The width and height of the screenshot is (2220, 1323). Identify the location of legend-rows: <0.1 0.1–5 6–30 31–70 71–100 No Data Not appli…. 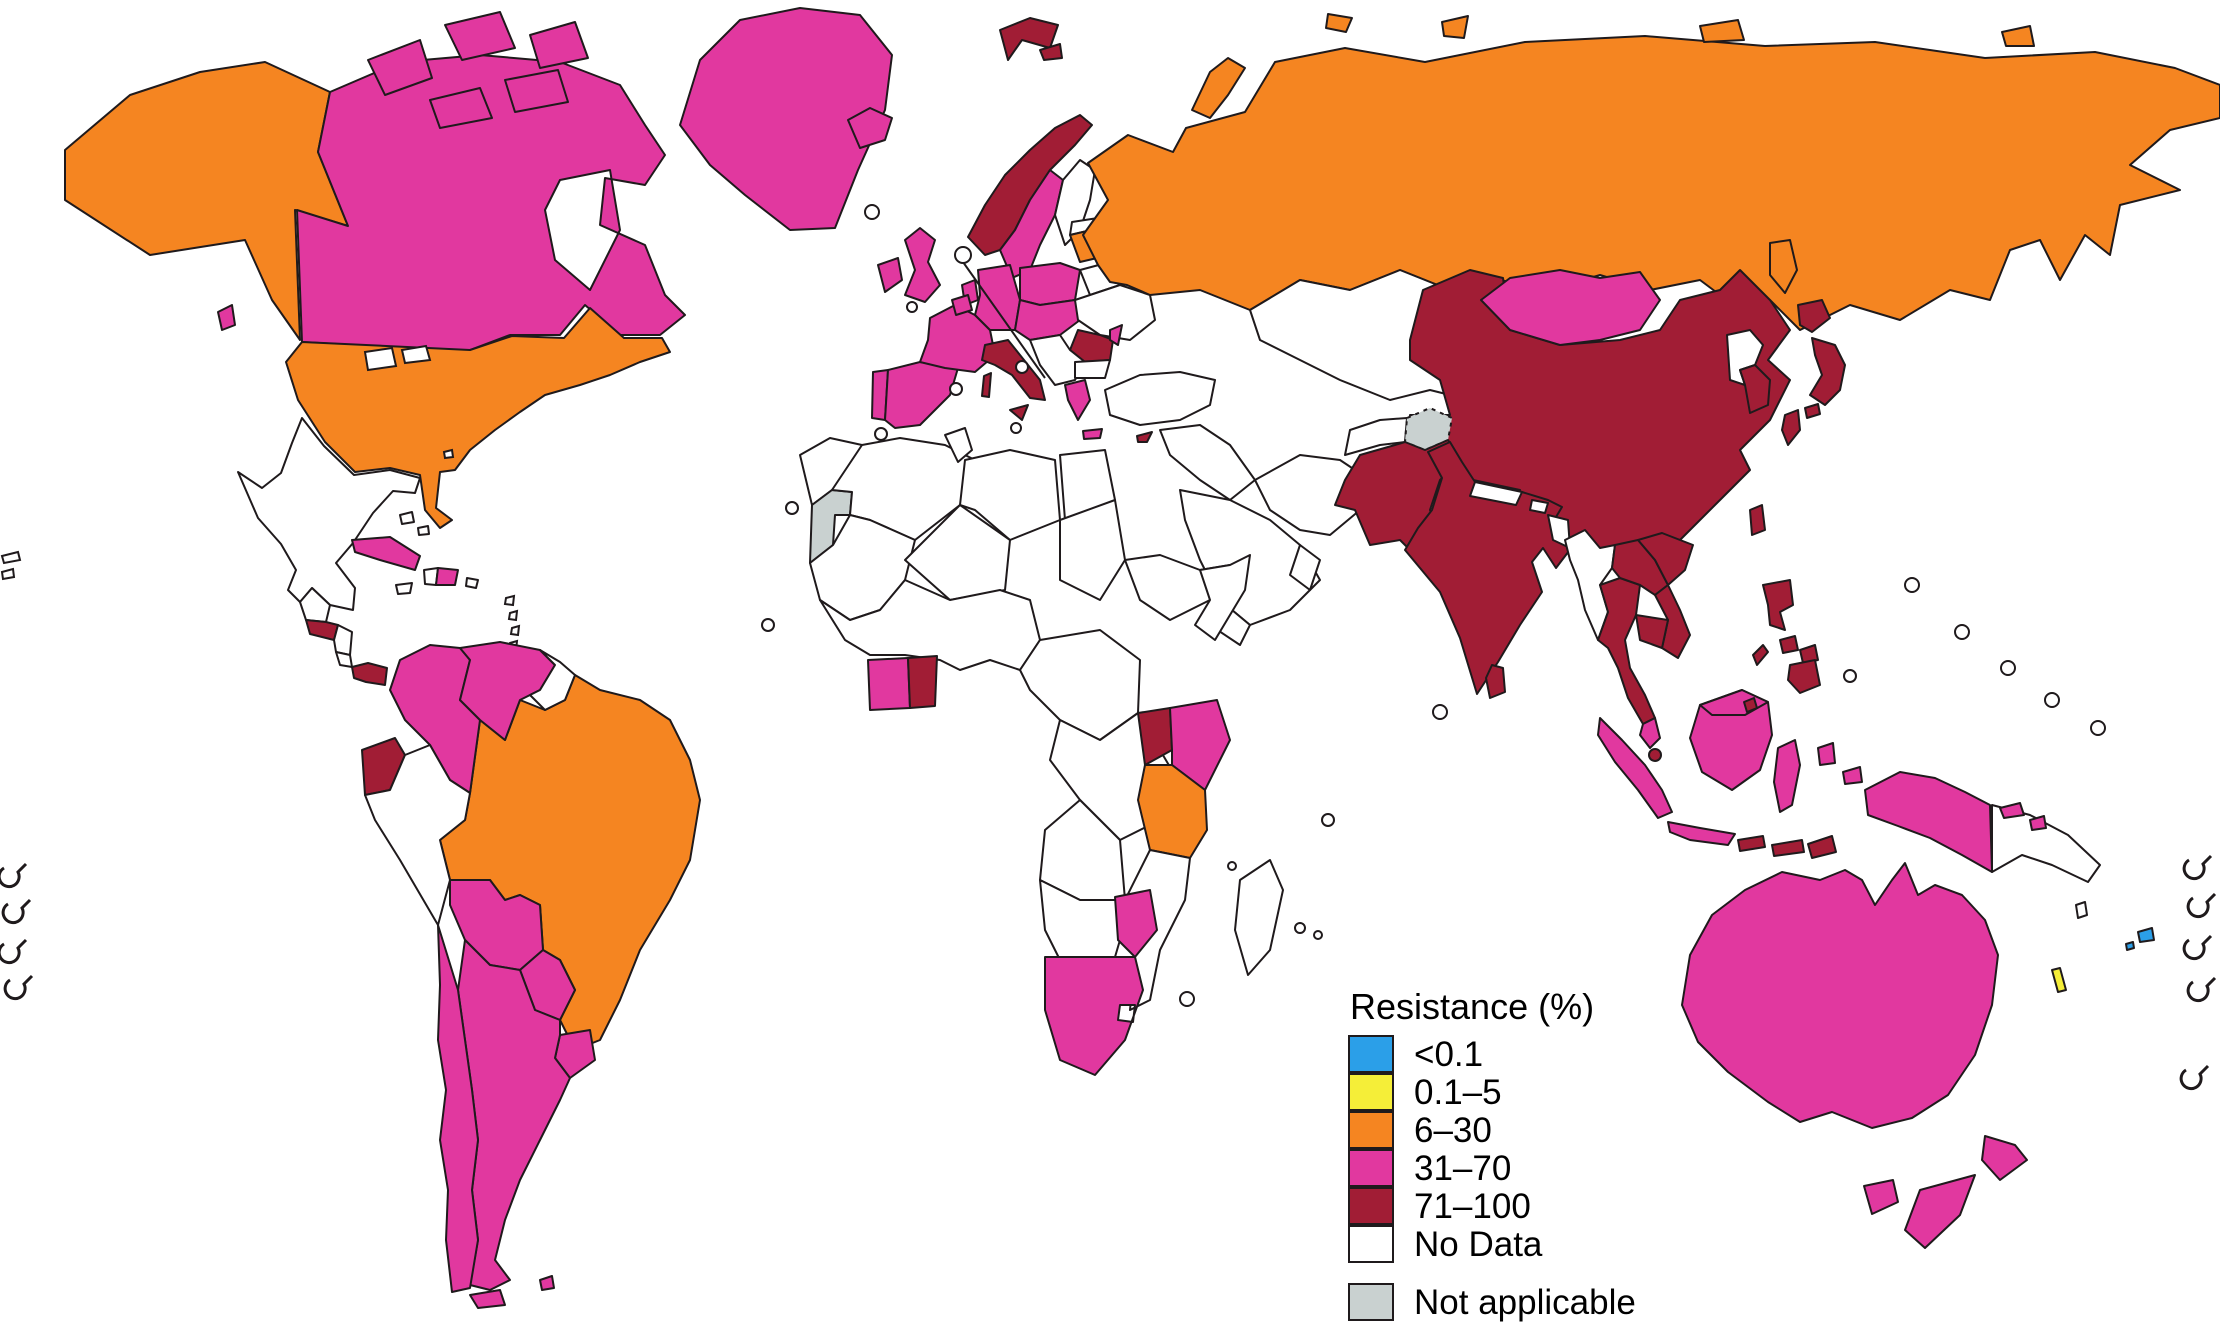
(1492, 1178).